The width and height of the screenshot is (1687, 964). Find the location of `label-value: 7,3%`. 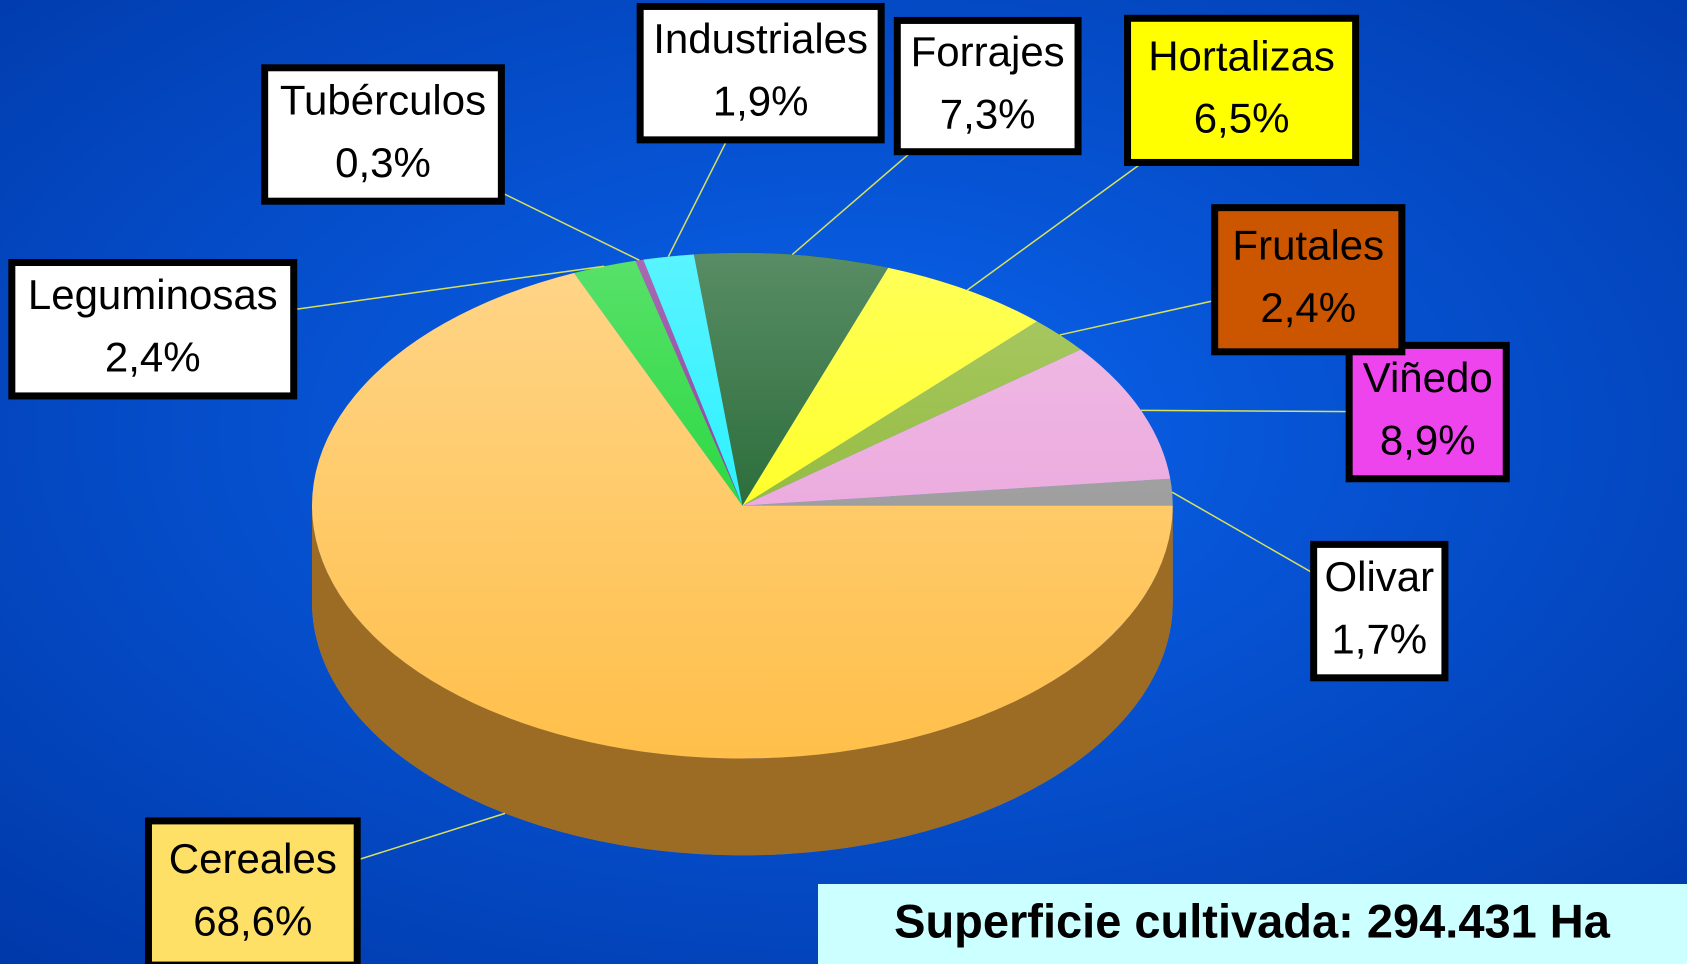

label-value: 7,3% is located at coordinates (988, 113).